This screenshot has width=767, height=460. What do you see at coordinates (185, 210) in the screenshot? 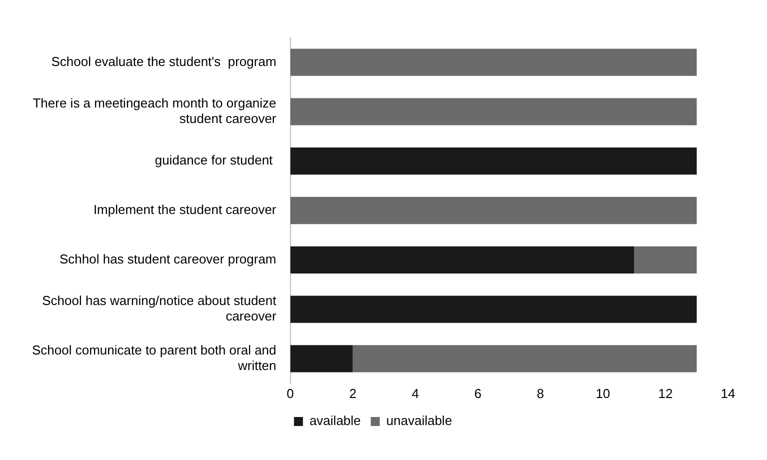
I see `y-tick-label: Implement the student careover` at bounding box center [185, 210].